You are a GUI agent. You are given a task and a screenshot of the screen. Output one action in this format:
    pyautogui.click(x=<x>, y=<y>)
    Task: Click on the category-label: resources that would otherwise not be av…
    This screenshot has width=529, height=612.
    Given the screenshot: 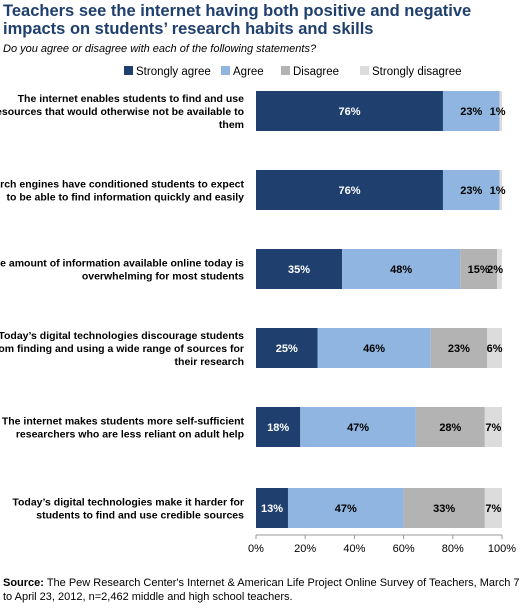 What is the action you would take?
    pyautogui.click(x=122, y=112)
    